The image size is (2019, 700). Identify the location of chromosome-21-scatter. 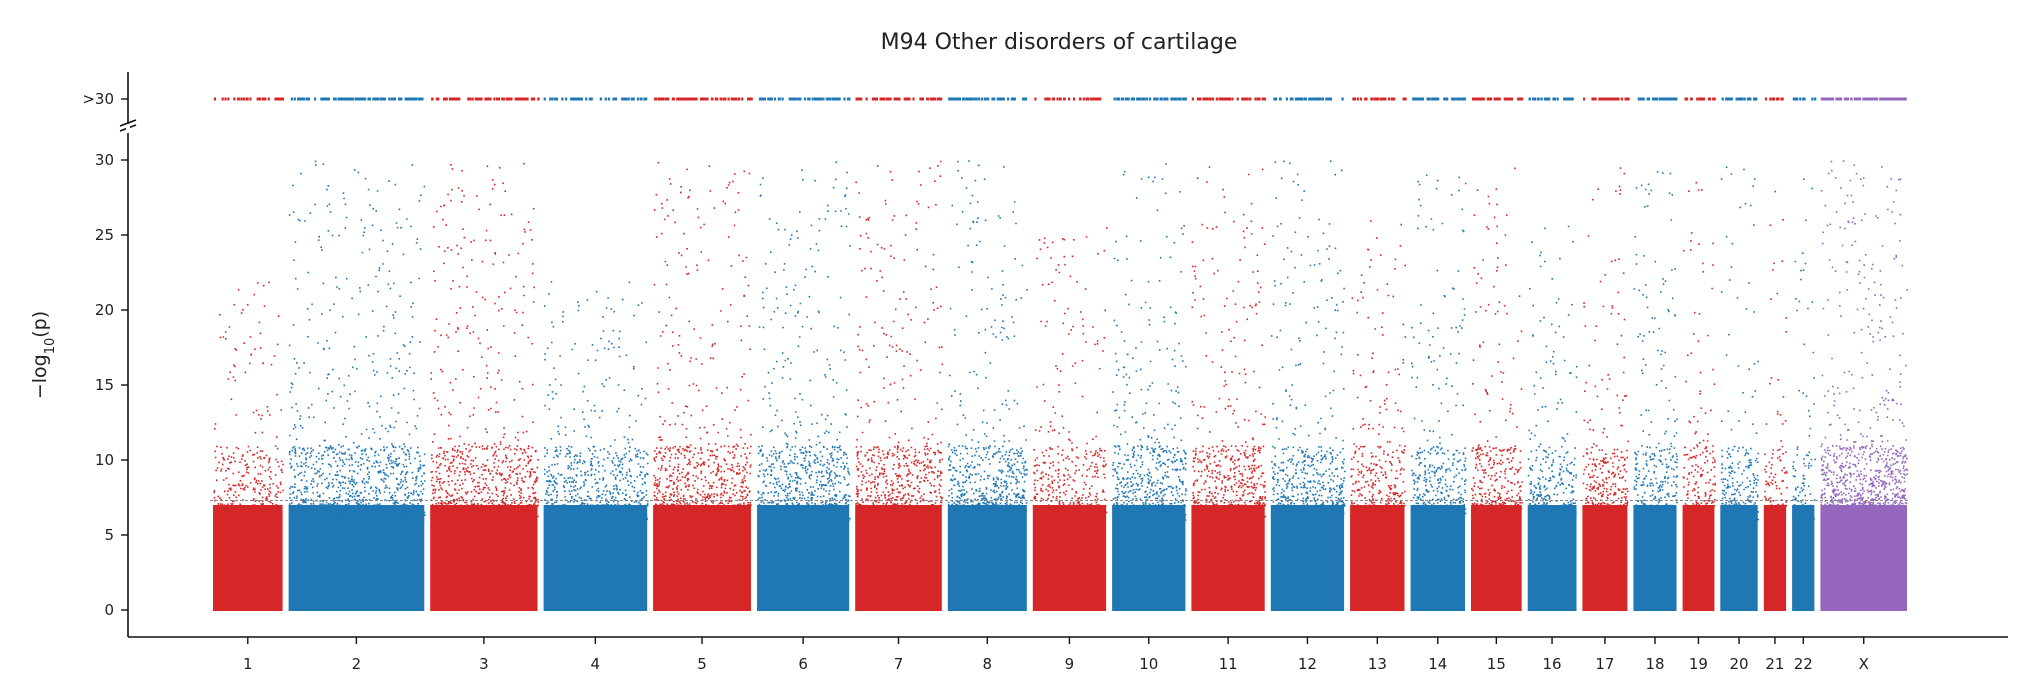
(1776, 355).